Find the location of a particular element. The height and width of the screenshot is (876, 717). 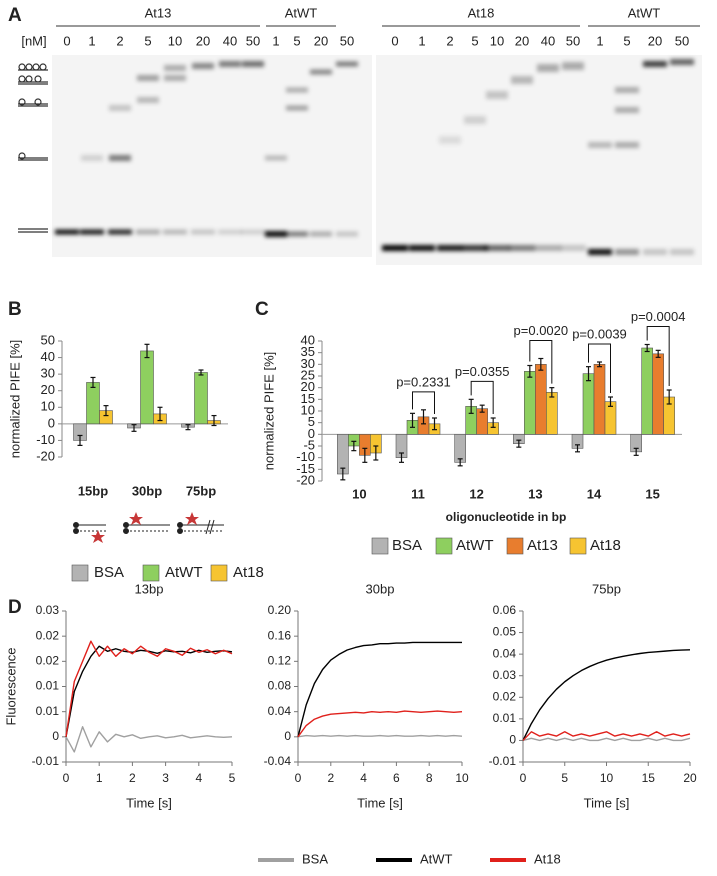

group-label: At13 is located at coordinates (158, 12).